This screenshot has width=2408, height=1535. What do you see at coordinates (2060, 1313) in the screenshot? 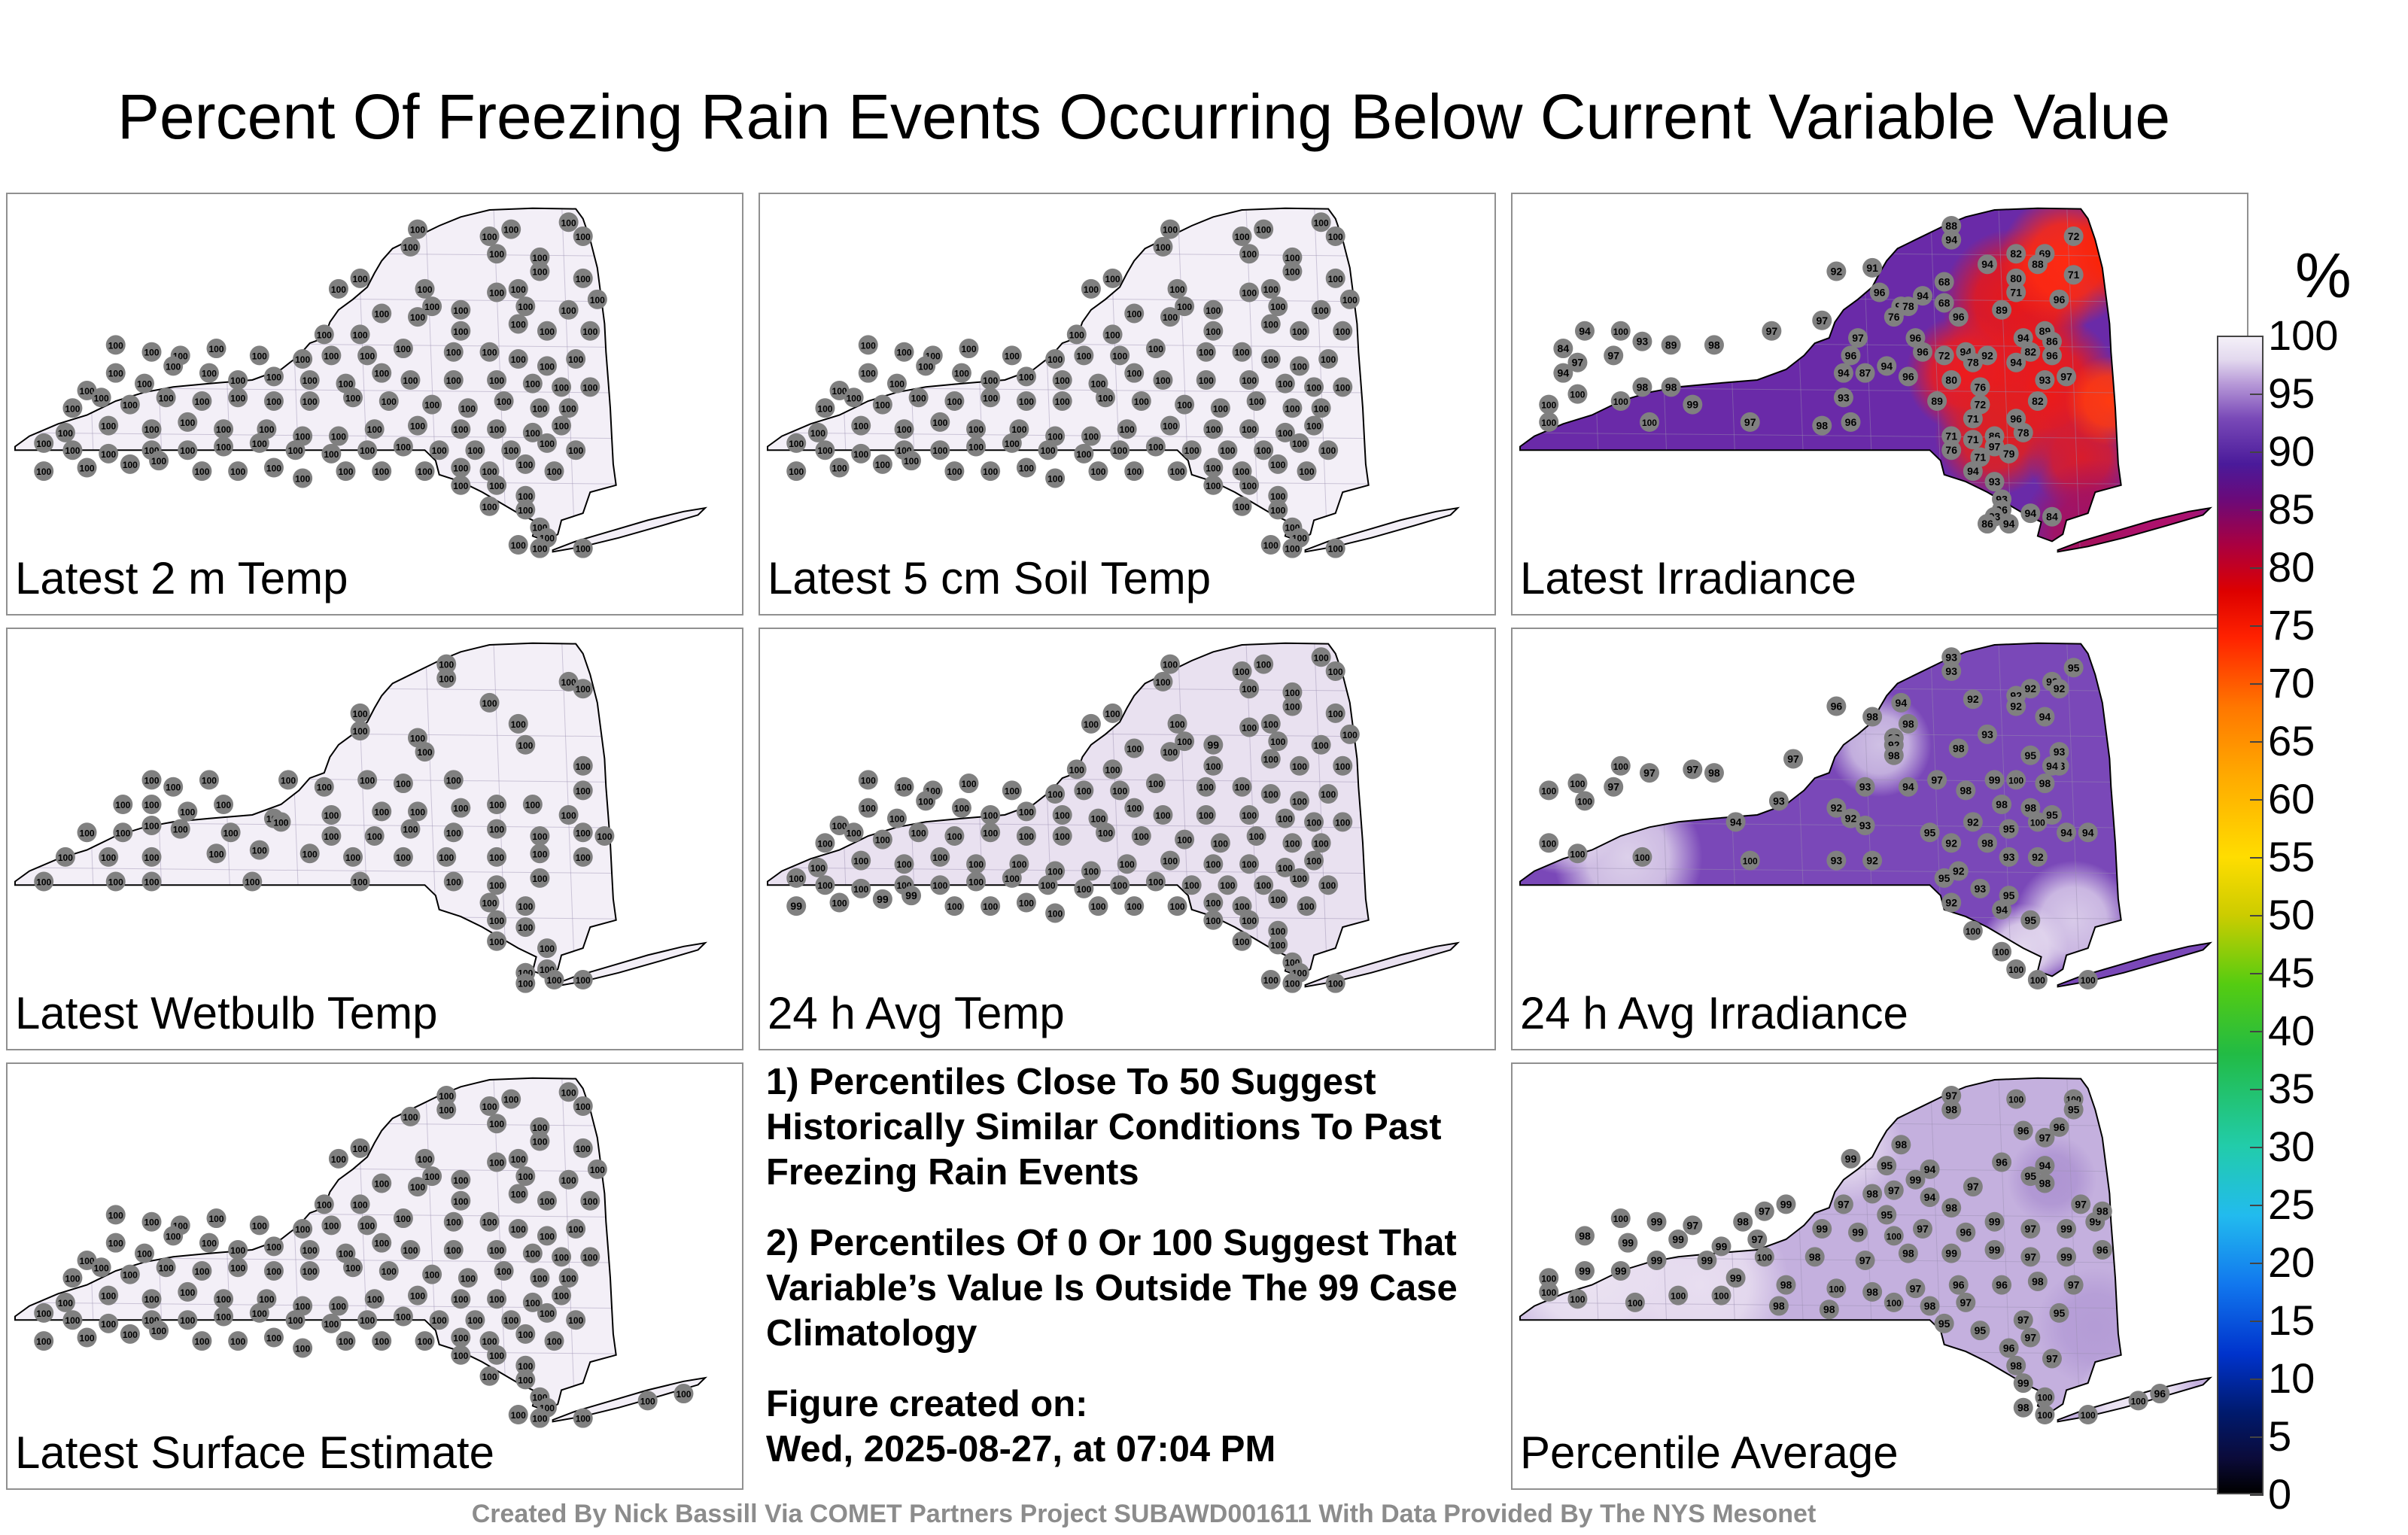
I see `station-value: 95` at bounding box center [2060, 1313].